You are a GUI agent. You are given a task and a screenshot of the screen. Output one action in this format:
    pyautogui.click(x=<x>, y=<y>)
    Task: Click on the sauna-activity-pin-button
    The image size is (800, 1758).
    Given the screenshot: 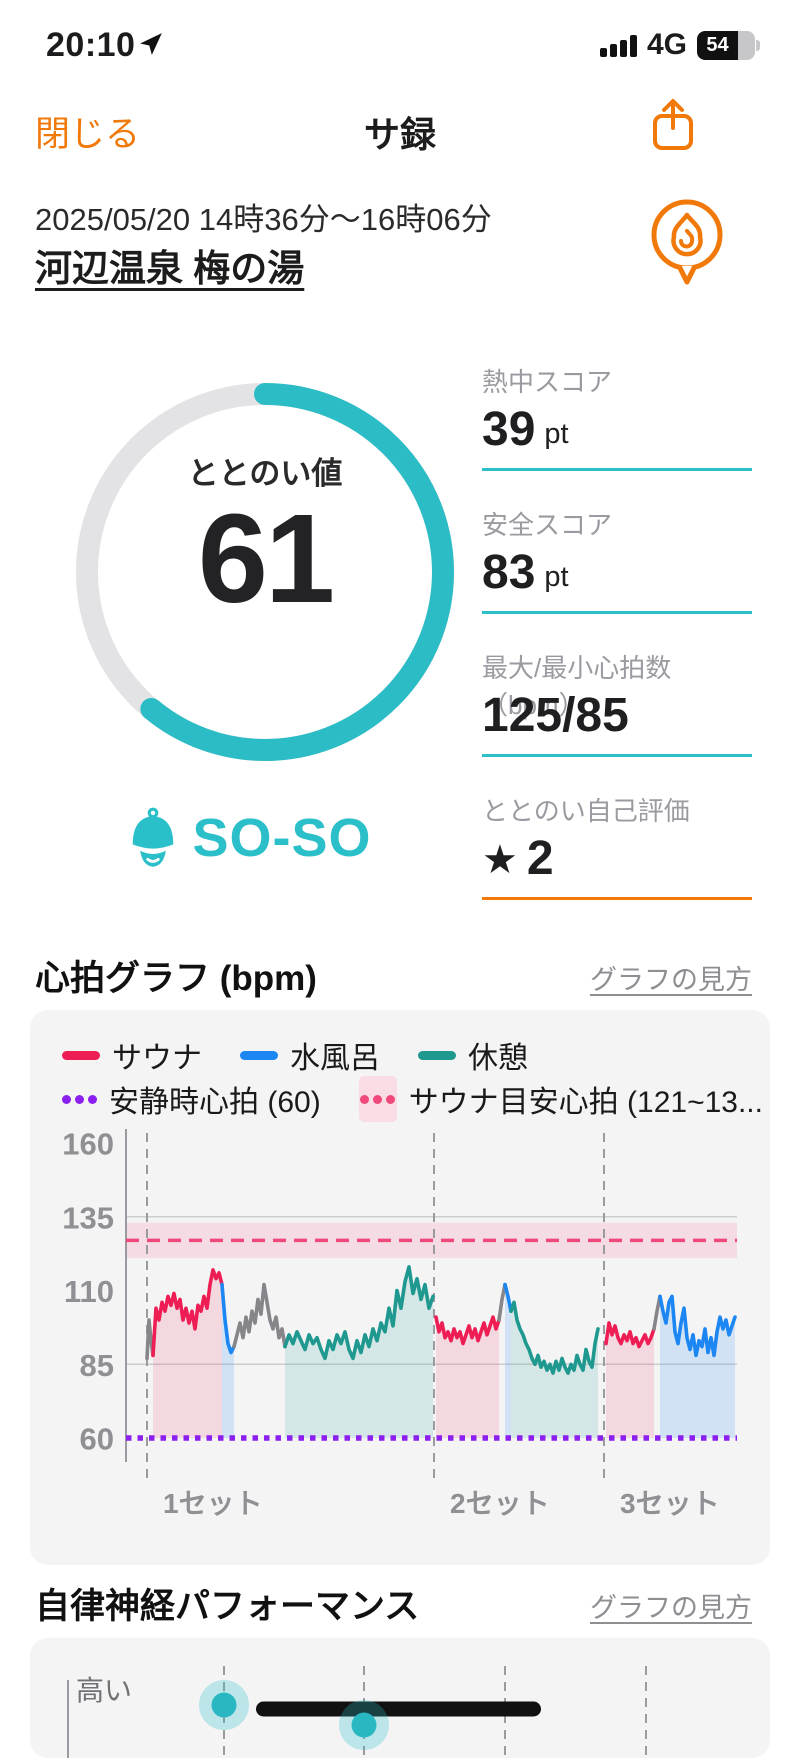 What is the action you would take?
    pyautogui.click(x=687, y=246)
    